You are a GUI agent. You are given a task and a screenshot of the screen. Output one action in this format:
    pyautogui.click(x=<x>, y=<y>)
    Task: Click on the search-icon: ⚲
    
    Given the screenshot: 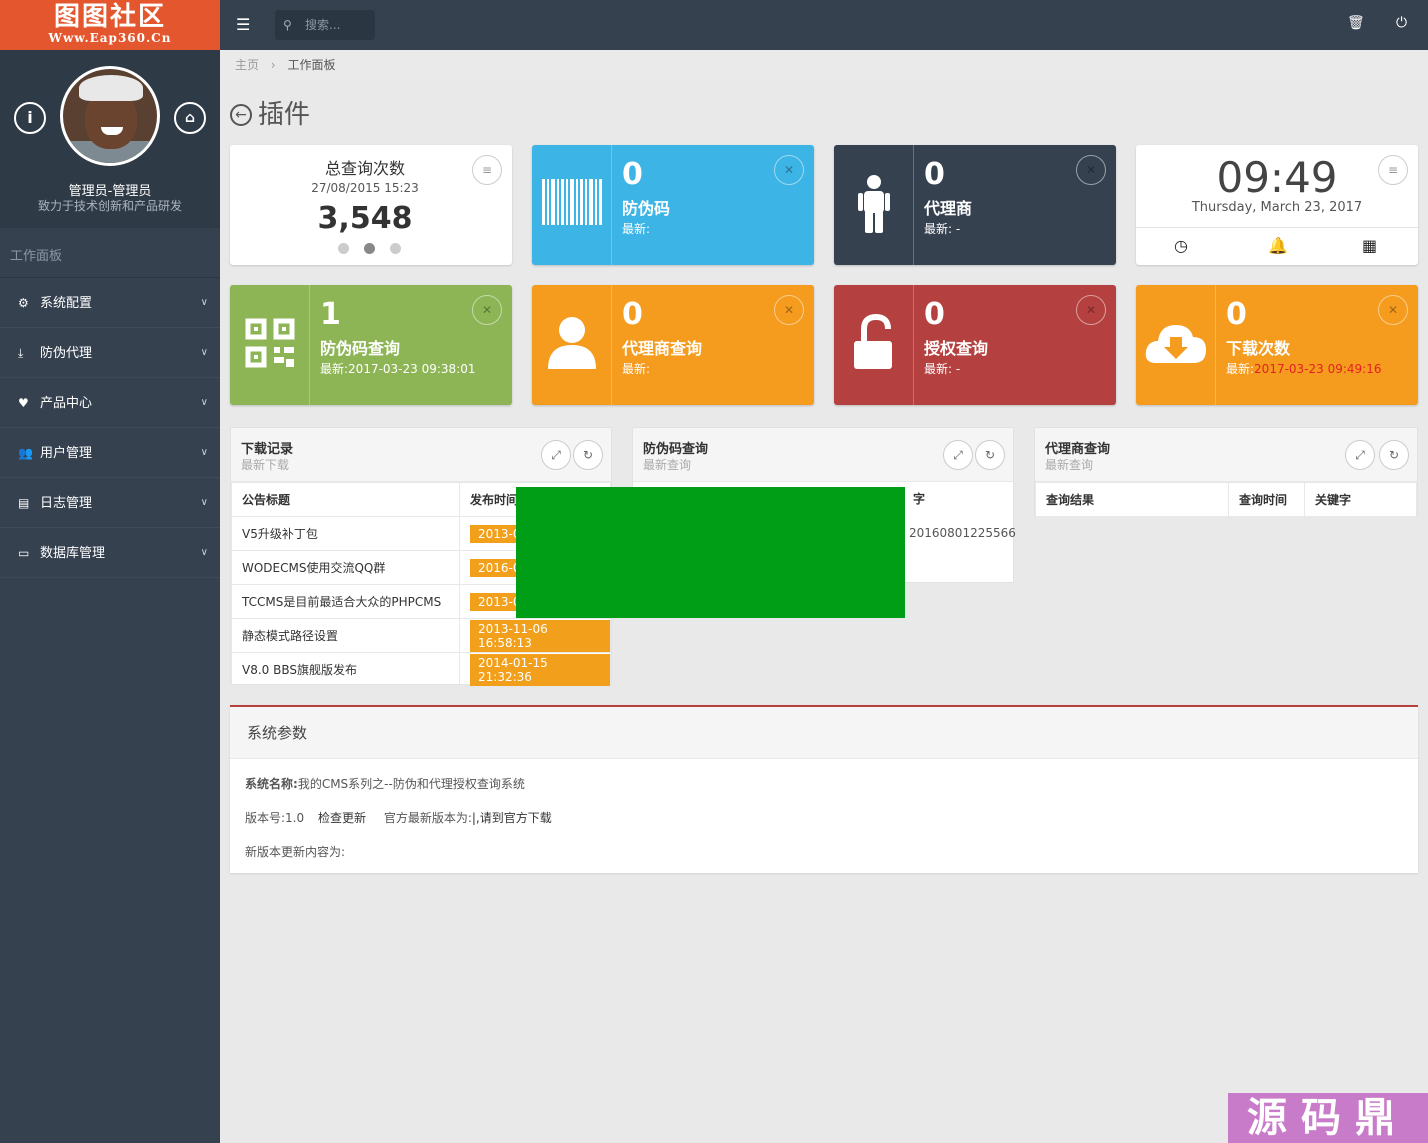 What is the action you would take?
    pyautogui.click(x=287, y=25)
    